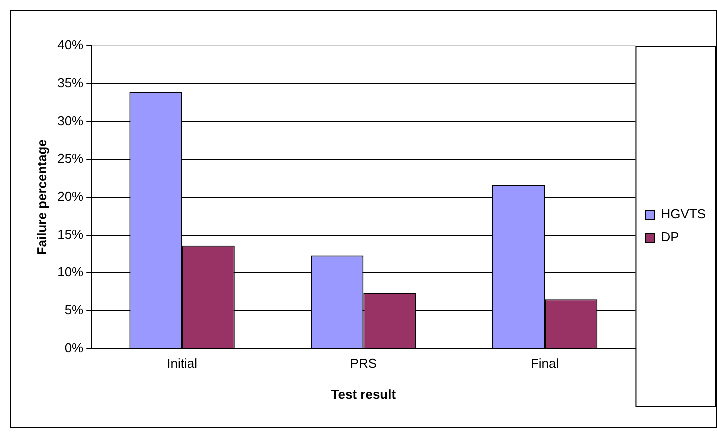  I want to click on y-tick-label: 15%, so click(71, 234).